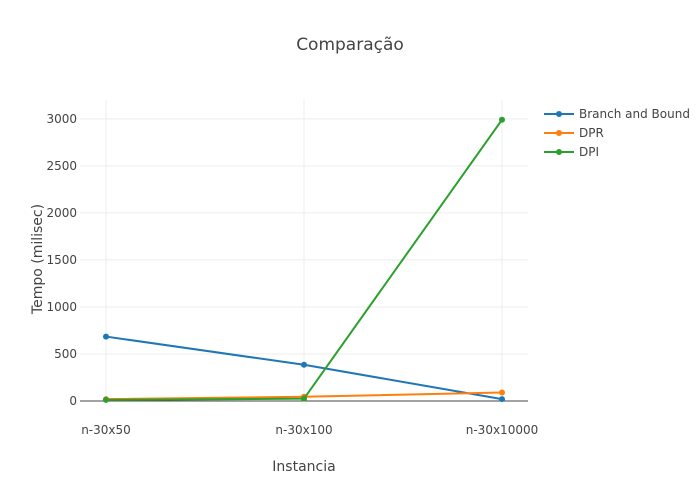 The image size is (700, 500). I want to click on x-axis-title: Instancia, so click(303, 467).